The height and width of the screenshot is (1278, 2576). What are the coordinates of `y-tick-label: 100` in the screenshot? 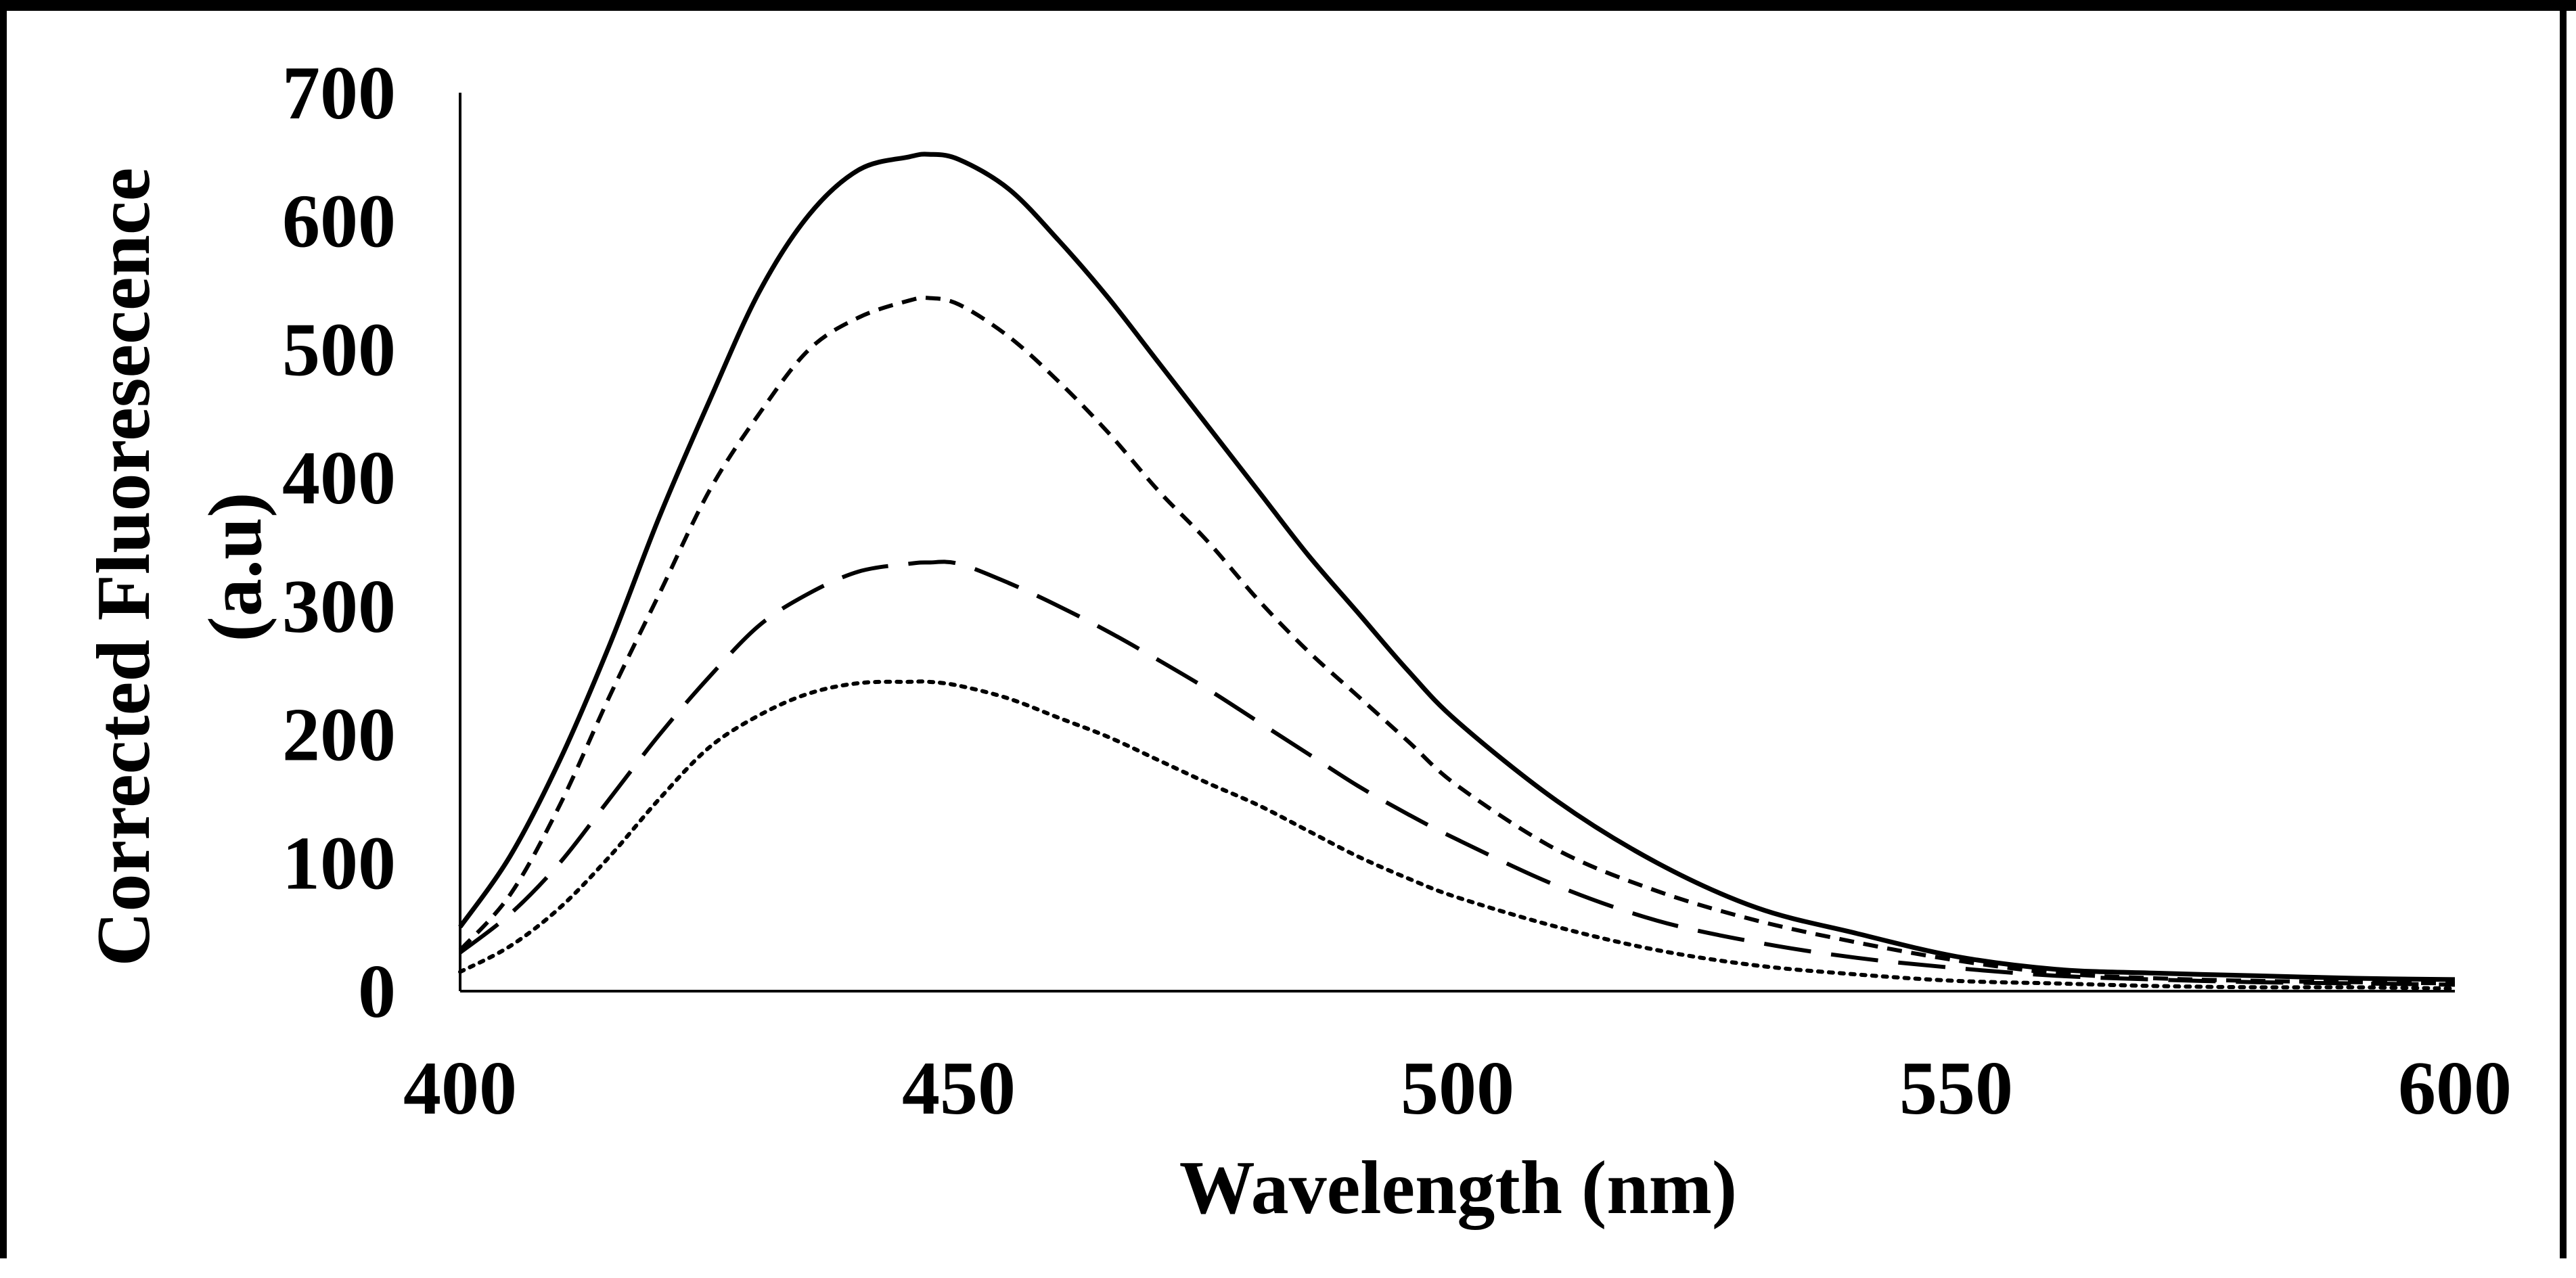 It's located at (339, 863).